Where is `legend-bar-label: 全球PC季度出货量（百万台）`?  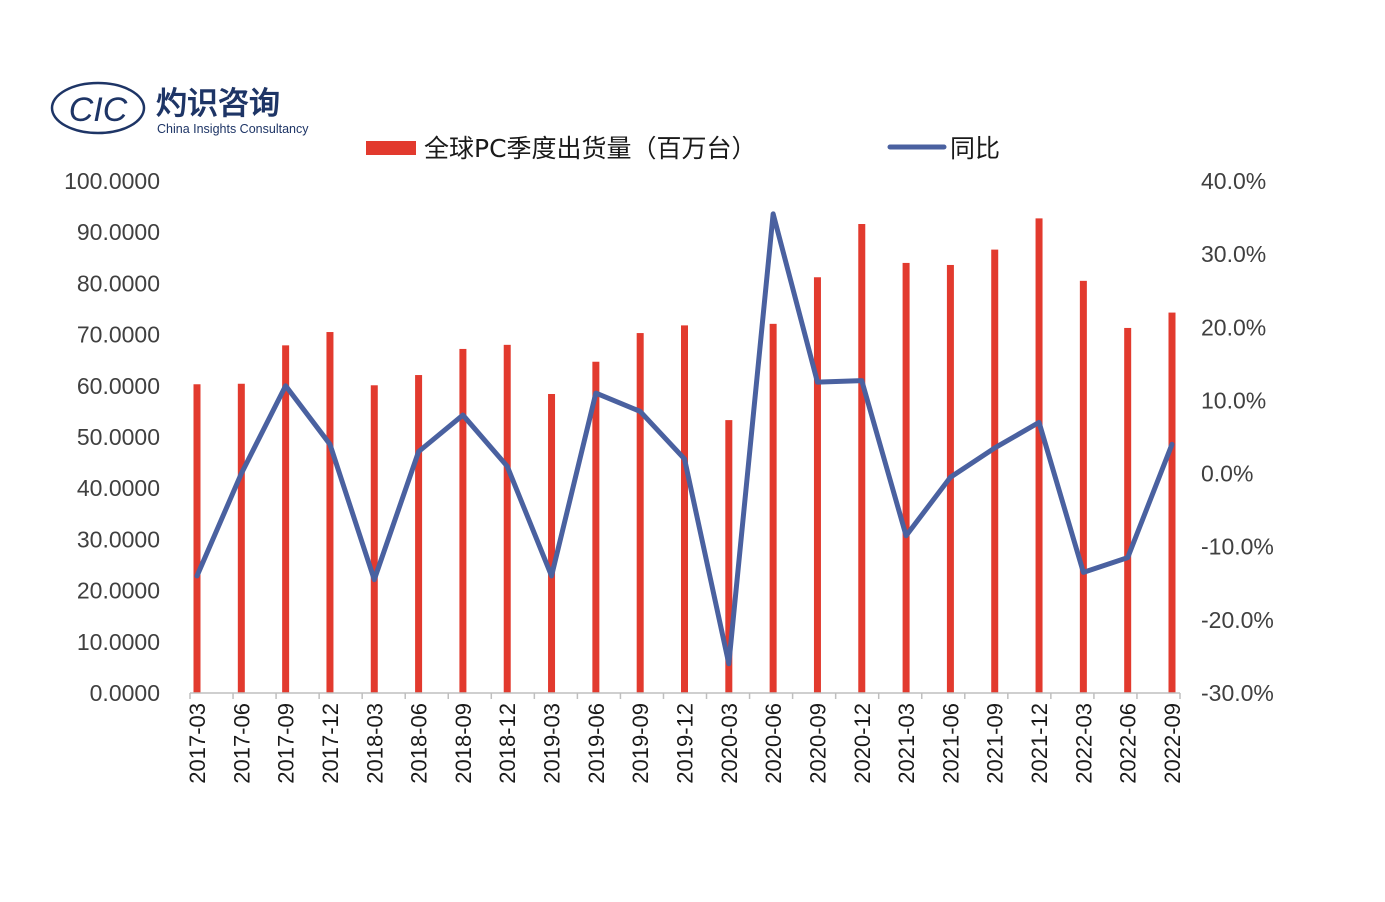 legend-bar-label: 全球PC季度出货量（百万台） is located at coordinates (590, 148).